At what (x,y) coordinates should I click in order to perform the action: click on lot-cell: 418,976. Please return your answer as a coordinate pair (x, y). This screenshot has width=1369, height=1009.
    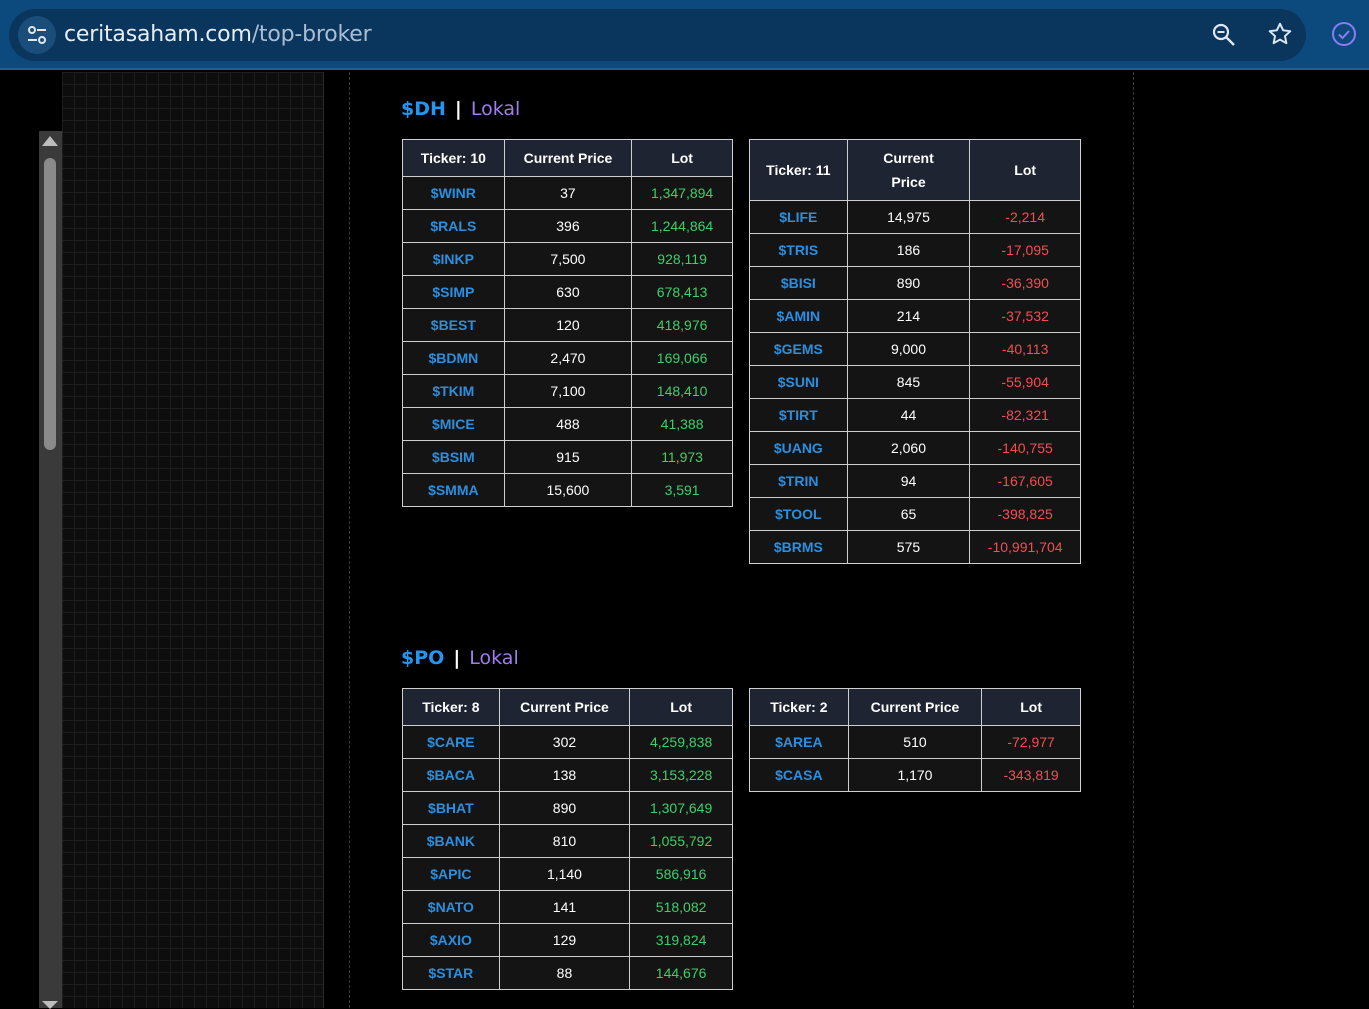
    Looking at the image, I should click on (682, 325).